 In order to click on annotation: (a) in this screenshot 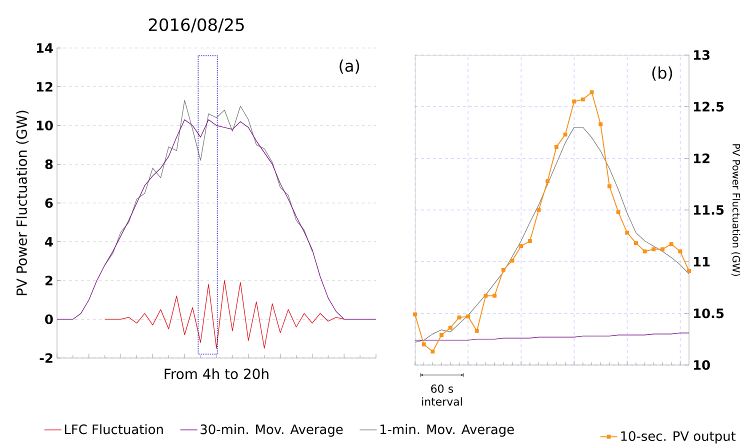, I will do `click(350, 67)`.